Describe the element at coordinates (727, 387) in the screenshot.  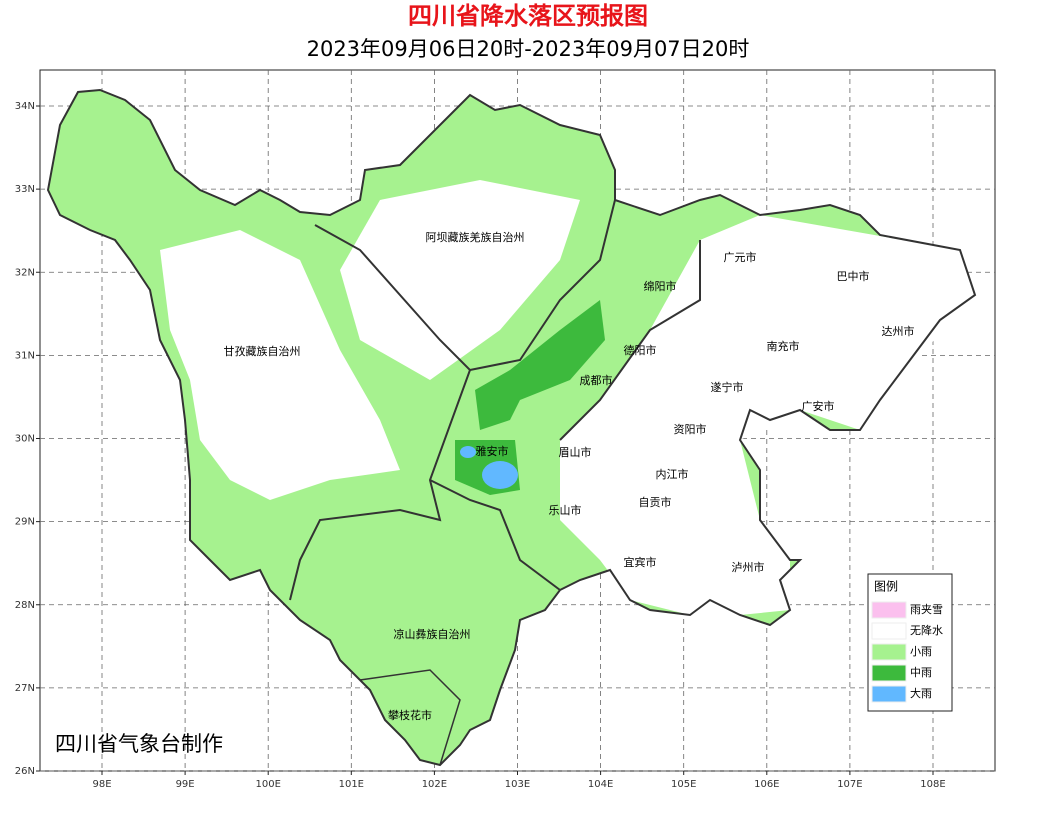
I see `place-label: 遂宁市` at that location.